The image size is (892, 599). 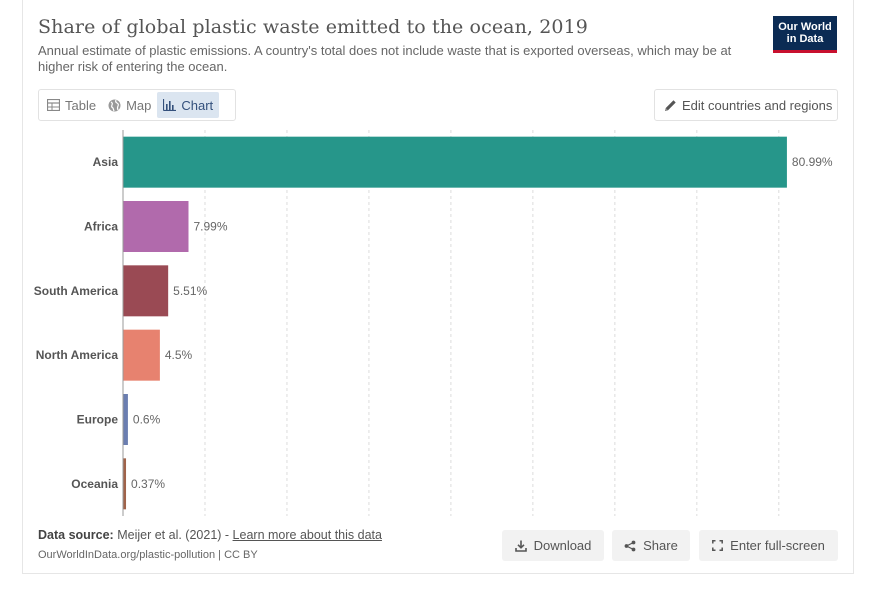 I want to click on data-source-text: Meijer et al. (2021) -, so click(x=175, y=535).